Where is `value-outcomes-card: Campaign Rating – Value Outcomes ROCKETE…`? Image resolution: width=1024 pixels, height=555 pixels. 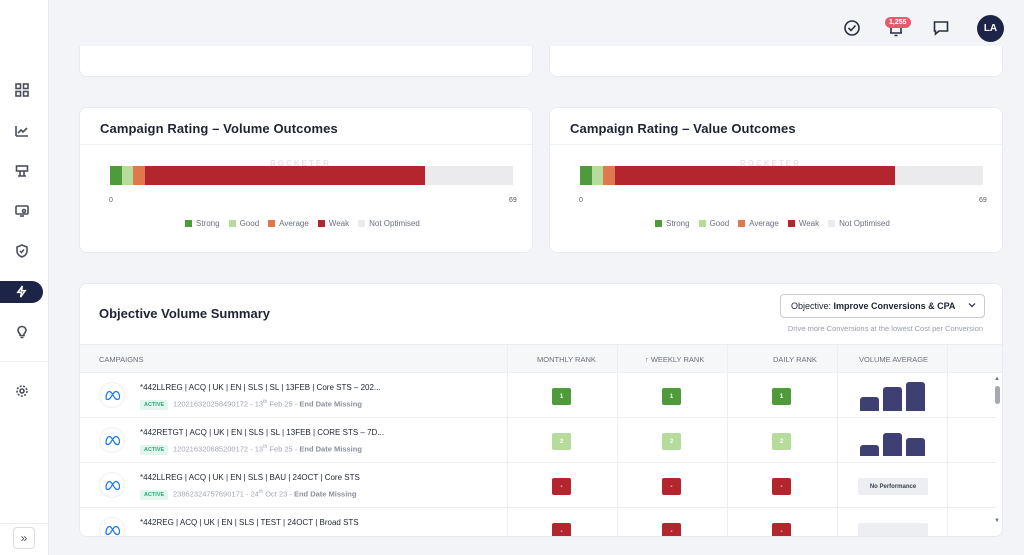
value-outcomes-card: Campaign Rating – Value Outcomes ROCKETE… is located at coordinates (776, 180).